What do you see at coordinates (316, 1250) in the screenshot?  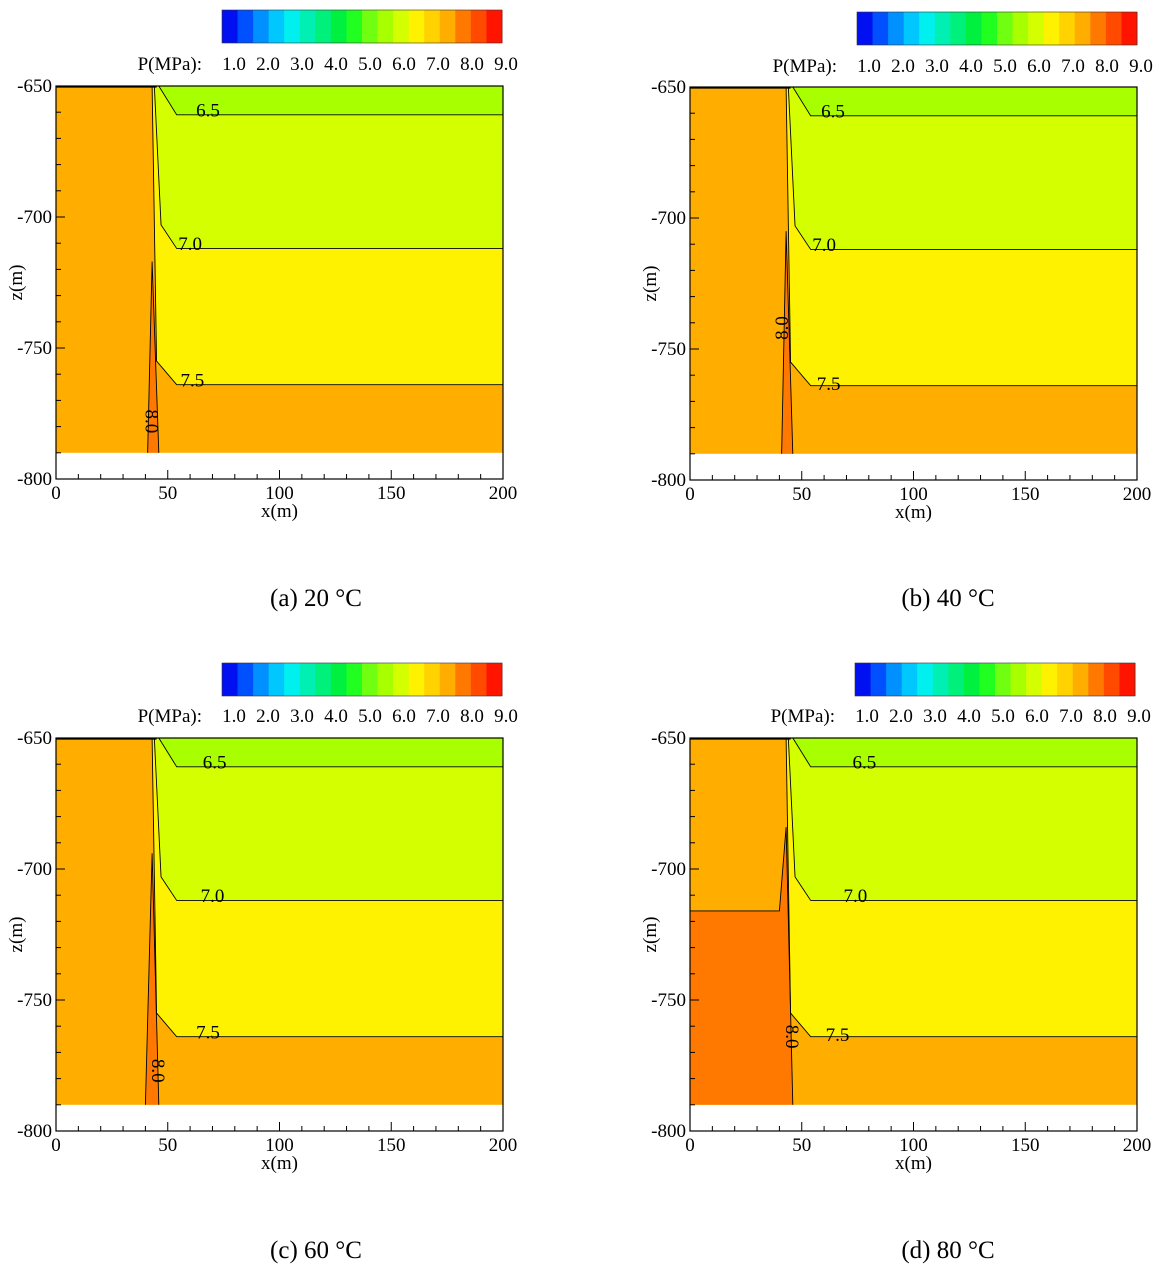 I see `panel-caption: (c) 60 °C` at bounding box center [316, 1250].